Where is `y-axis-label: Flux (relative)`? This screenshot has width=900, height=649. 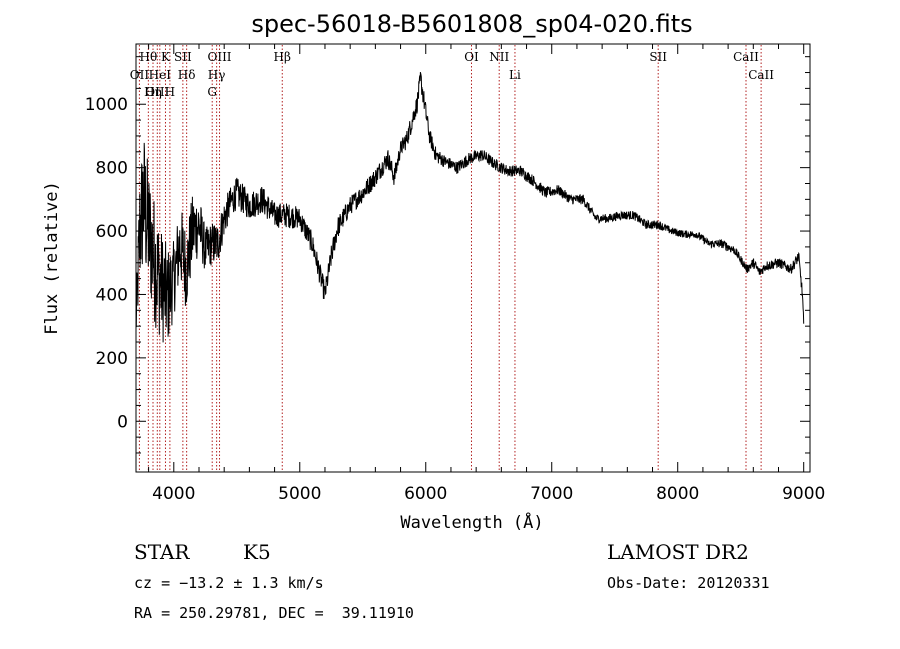
y-axis-label: Flux (relative) is located at coordinates (52, 258).